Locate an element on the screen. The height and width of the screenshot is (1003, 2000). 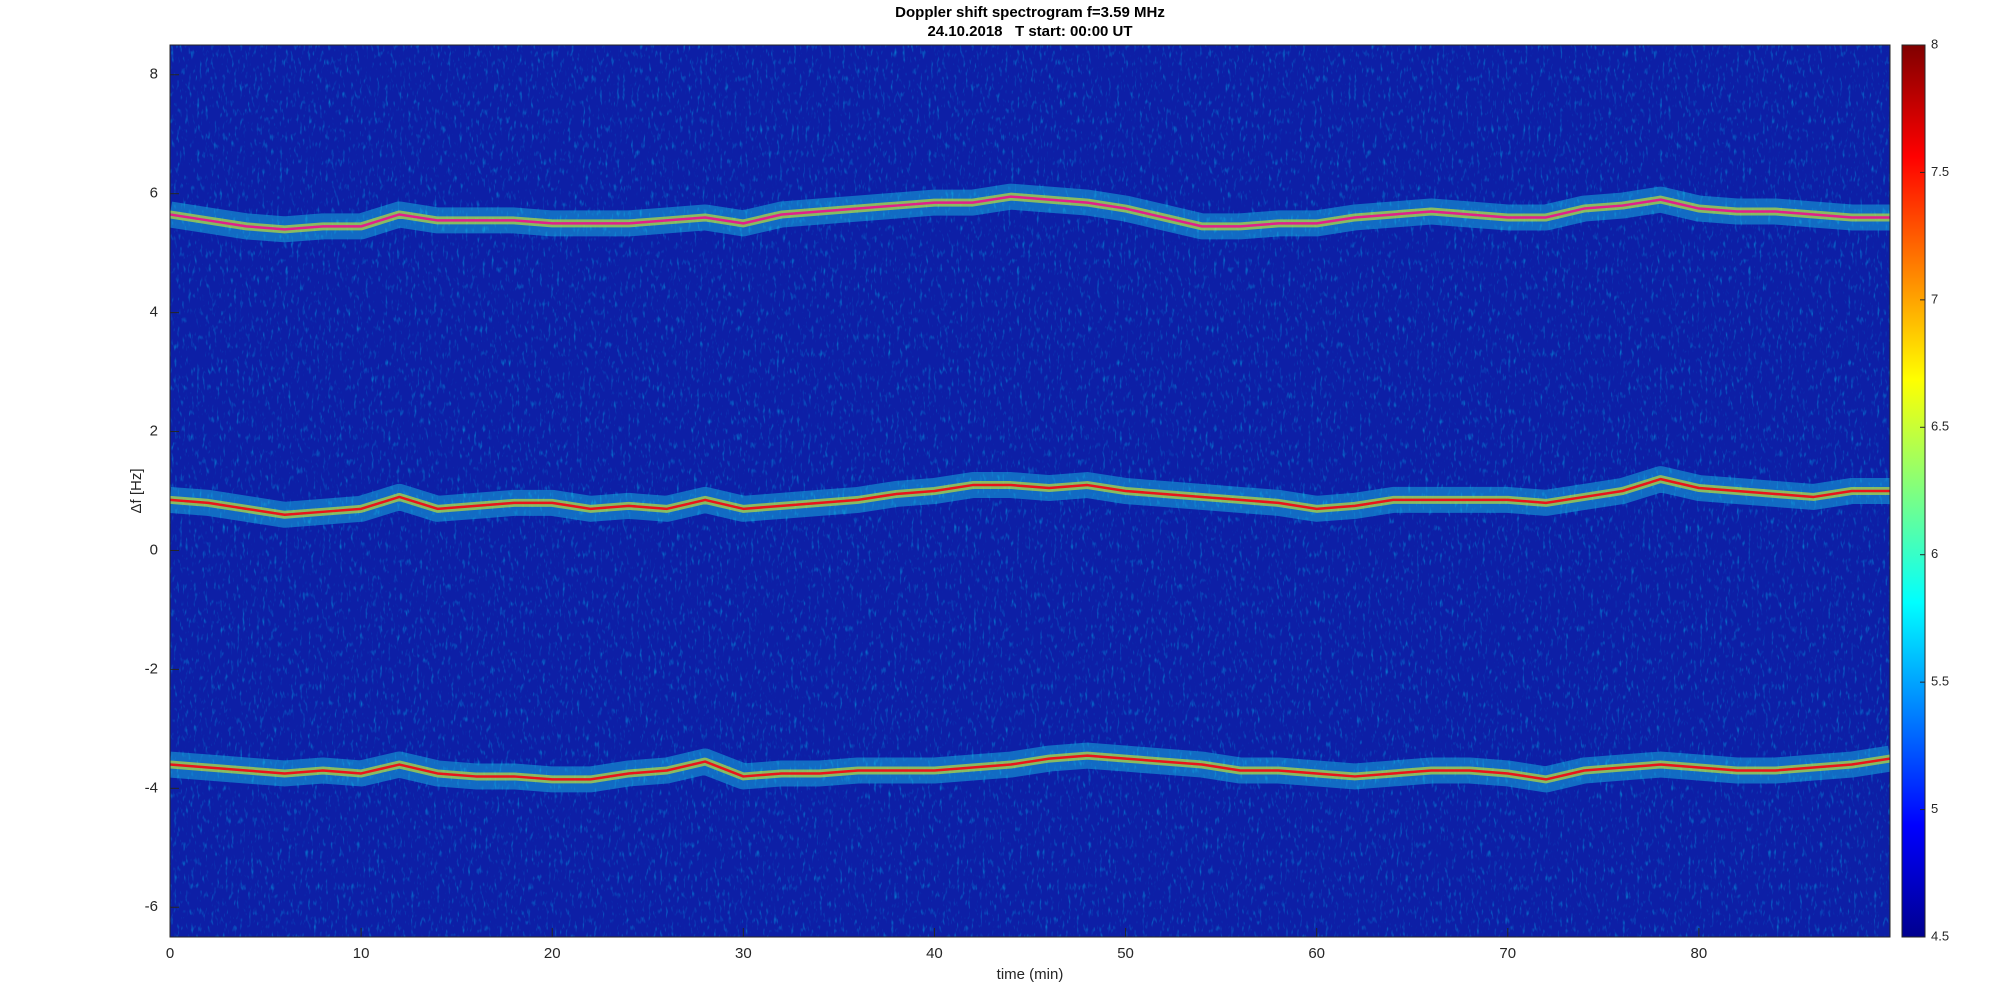
x-tick-label: 80 is located at coordinates (1699, 953).